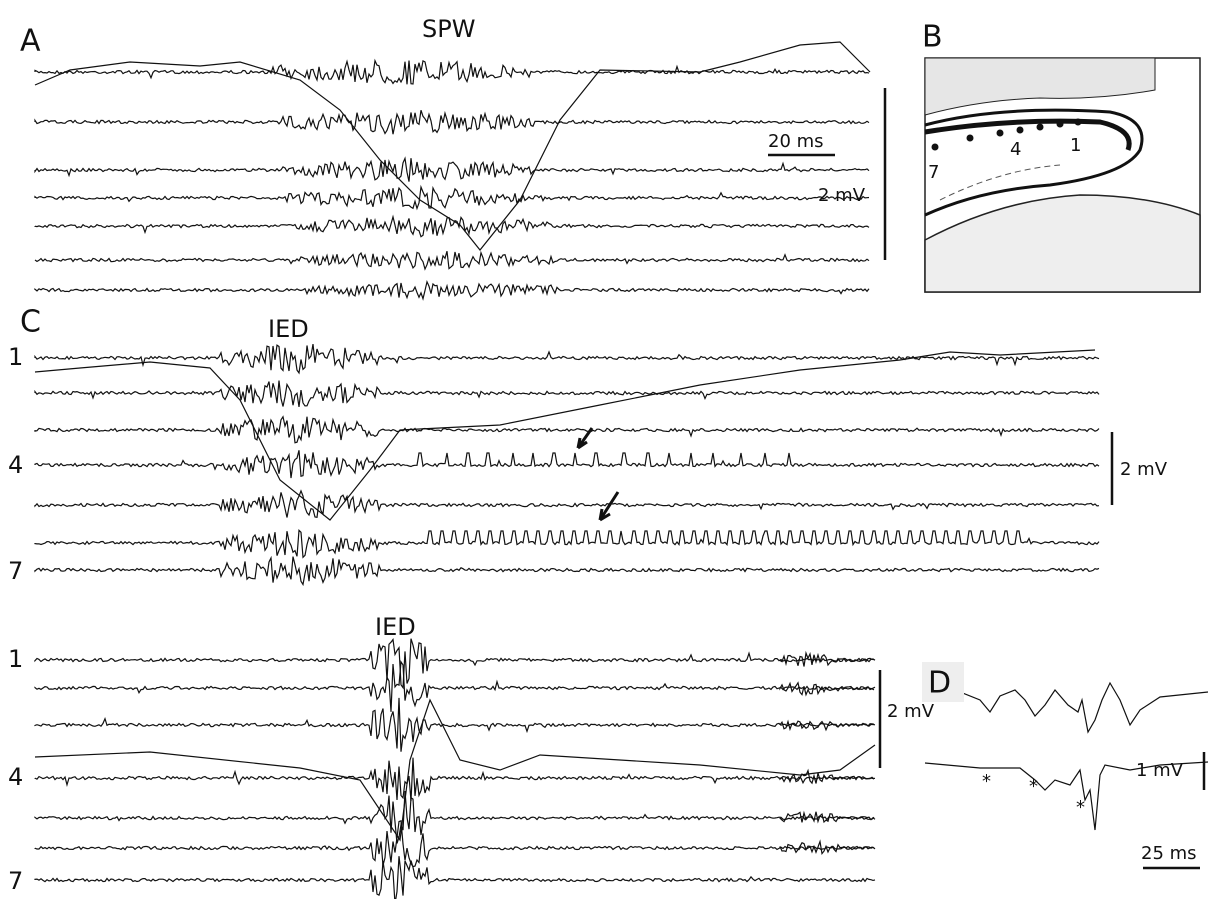 The image size is (1209, 899). I want to click on electrode-label: 7, so click(933, 172).